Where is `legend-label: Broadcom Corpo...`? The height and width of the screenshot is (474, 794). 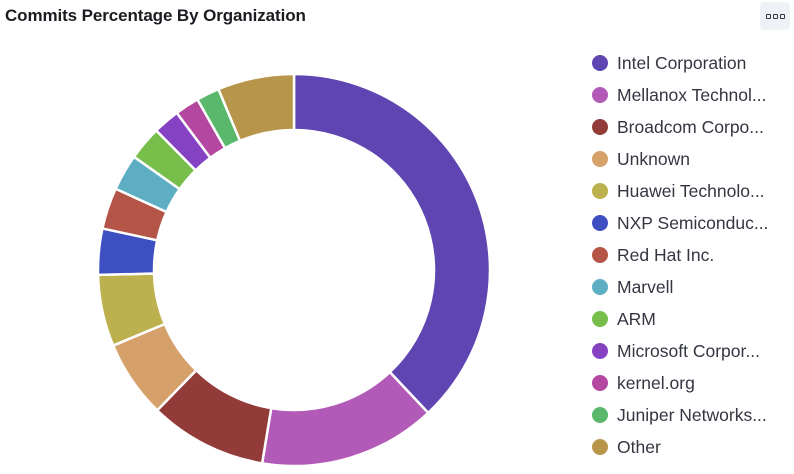
legend-label: Broadcom Corpo... is located at coordinates (690, 126).